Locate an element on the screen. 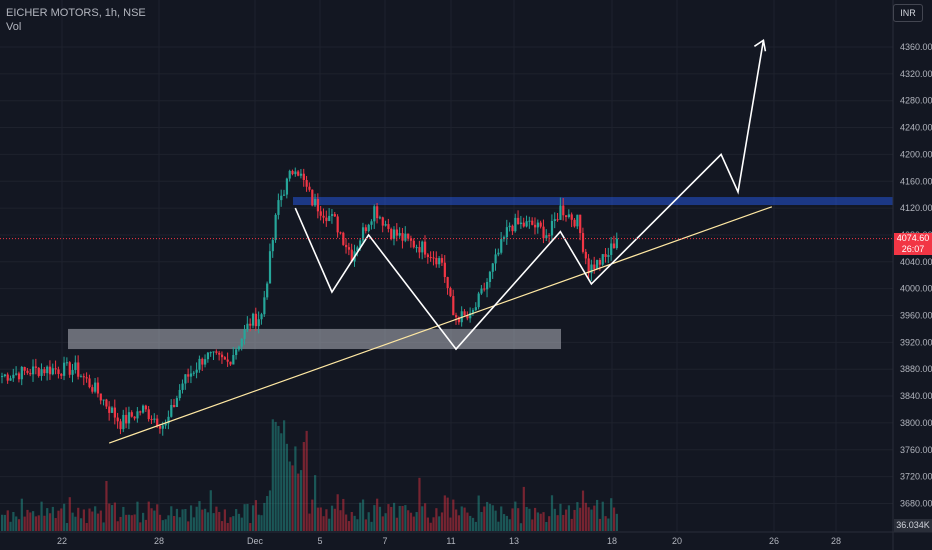  resistance-zone is located at coordinates (593, 201).